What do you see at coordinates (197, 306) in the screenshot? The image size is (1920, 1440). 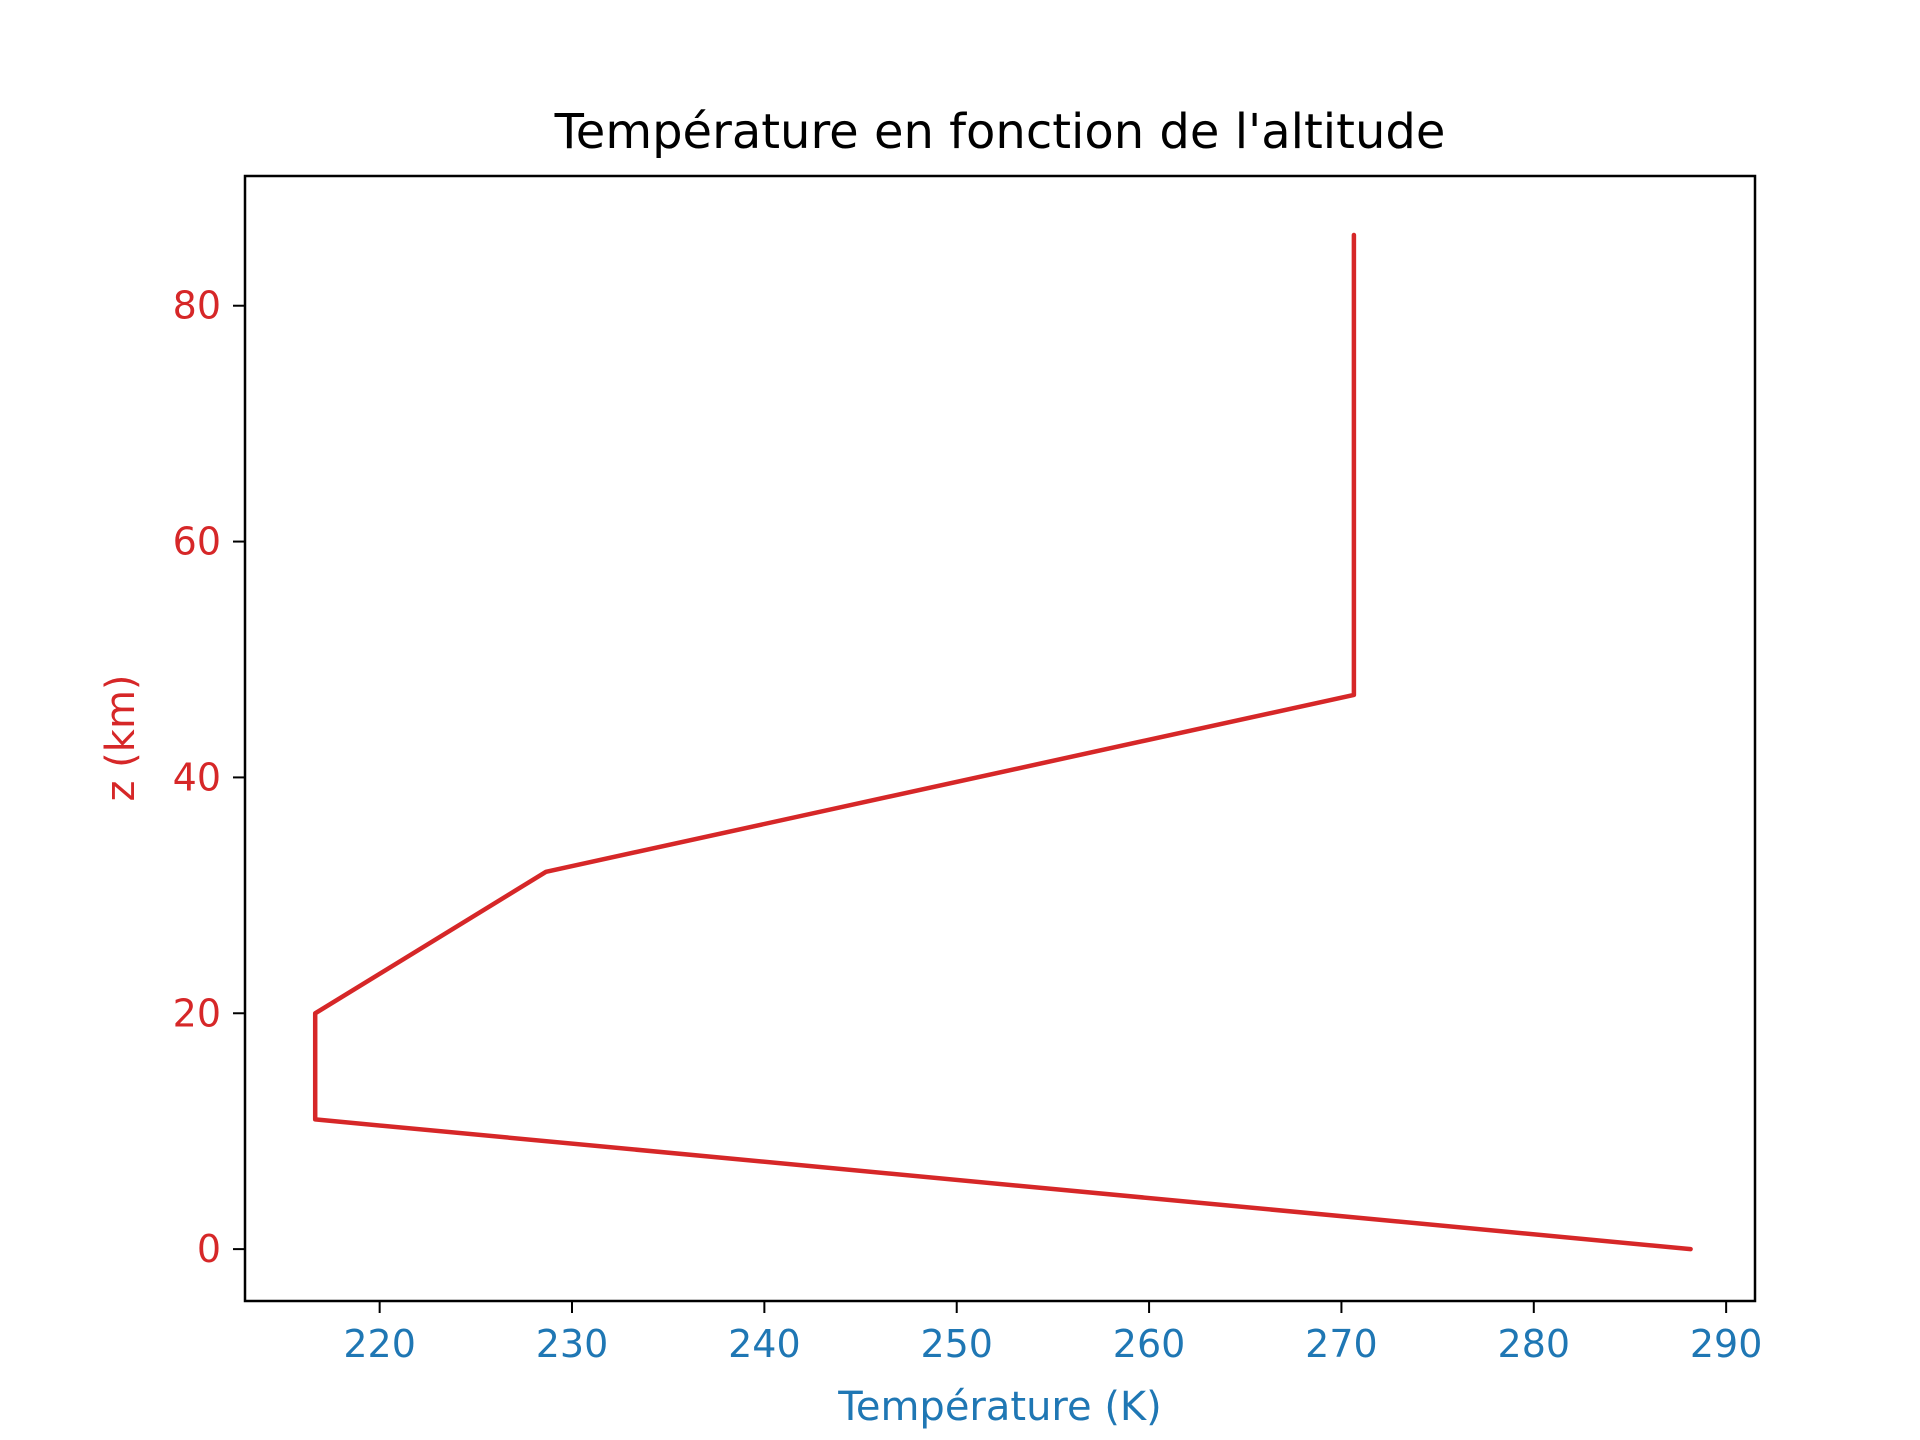 I see `y-tick-label: 80` at bounding box center [197, 306].